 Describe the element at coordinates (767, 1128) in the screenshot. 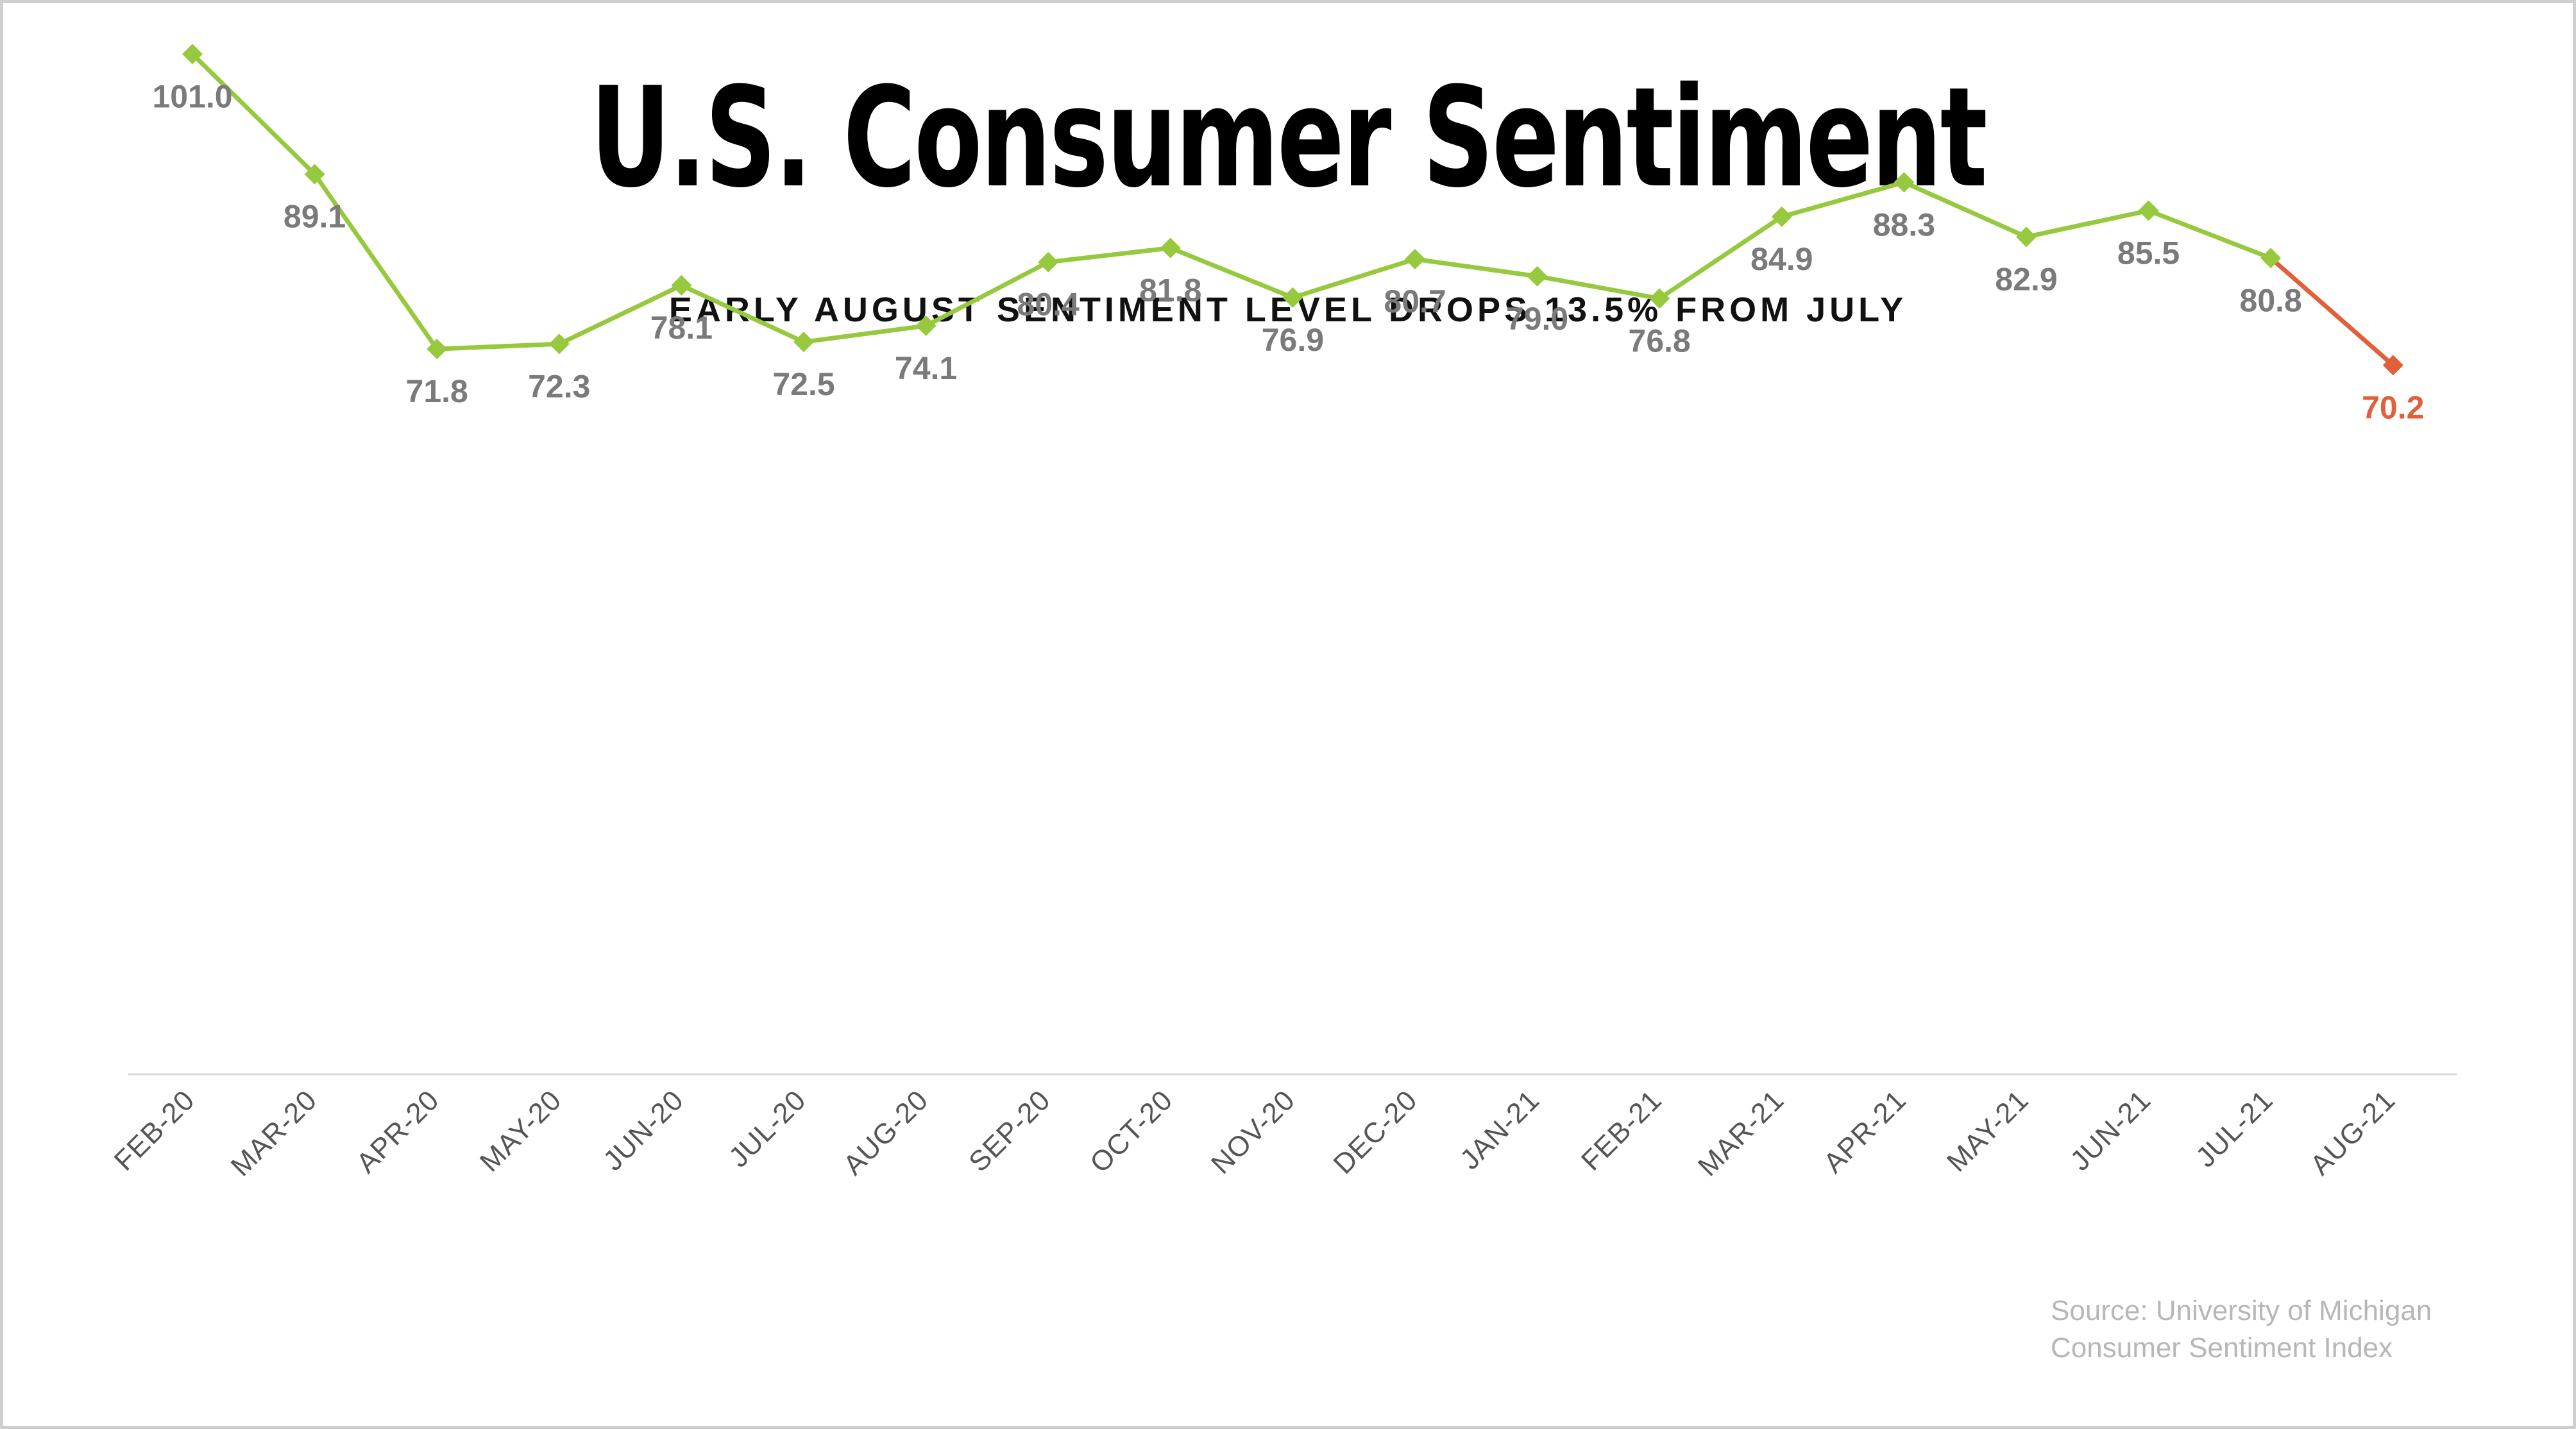

I see `x-tick-label: JUL-20` at that location.